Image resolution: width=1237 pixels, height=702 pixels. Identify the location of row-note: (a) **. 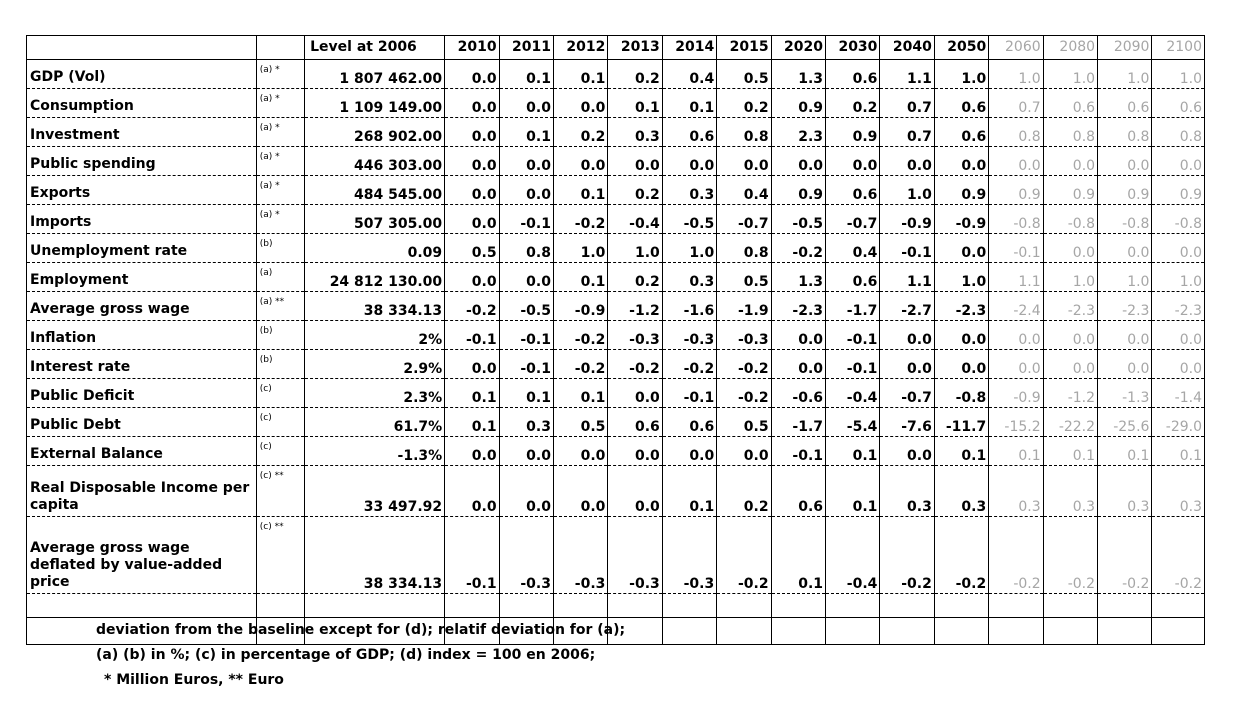
(280, 306).